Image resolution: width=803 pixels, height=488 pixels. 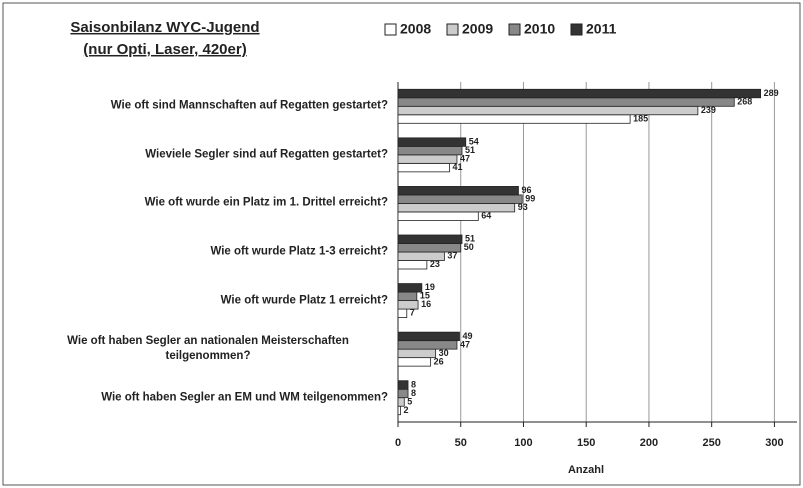 What do you see at coordinates (304, 300) in the screenshot?
I see `y-tick-label: Wie oft wurde Platz 1 erreicht?` at bounding box center [304, 300].